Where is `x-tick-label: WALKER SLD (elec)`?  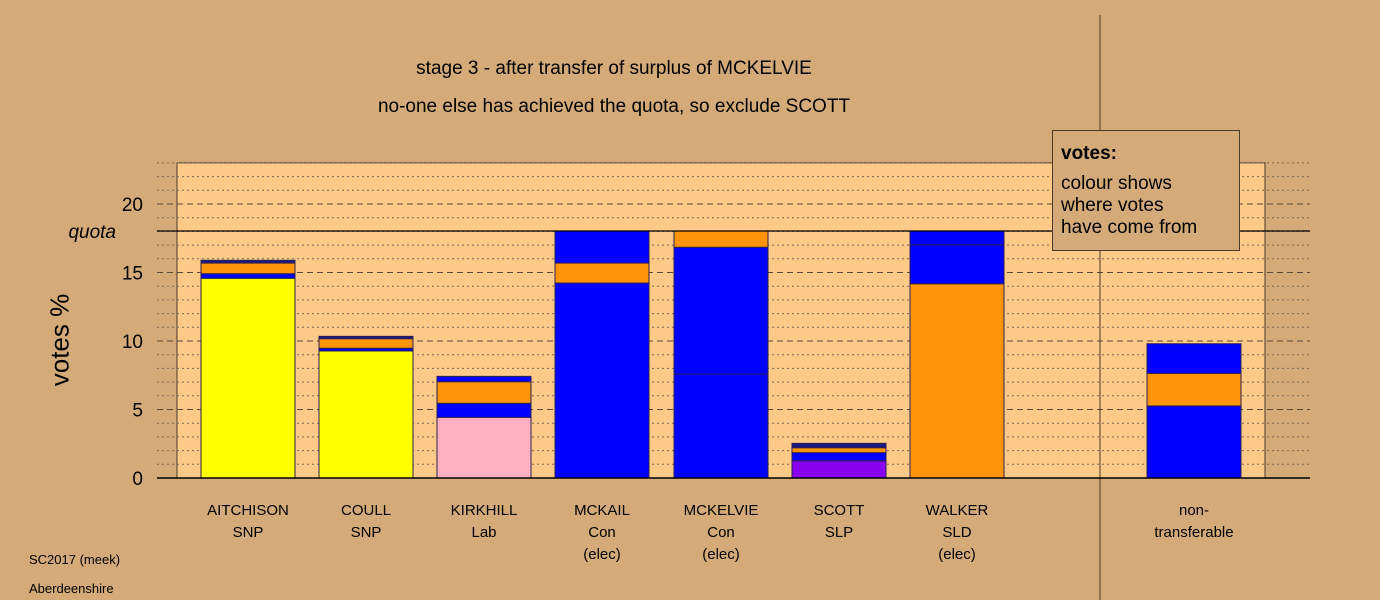
x-tick-label: WALKER SLD (elec) is located at coordinates (957, 533).